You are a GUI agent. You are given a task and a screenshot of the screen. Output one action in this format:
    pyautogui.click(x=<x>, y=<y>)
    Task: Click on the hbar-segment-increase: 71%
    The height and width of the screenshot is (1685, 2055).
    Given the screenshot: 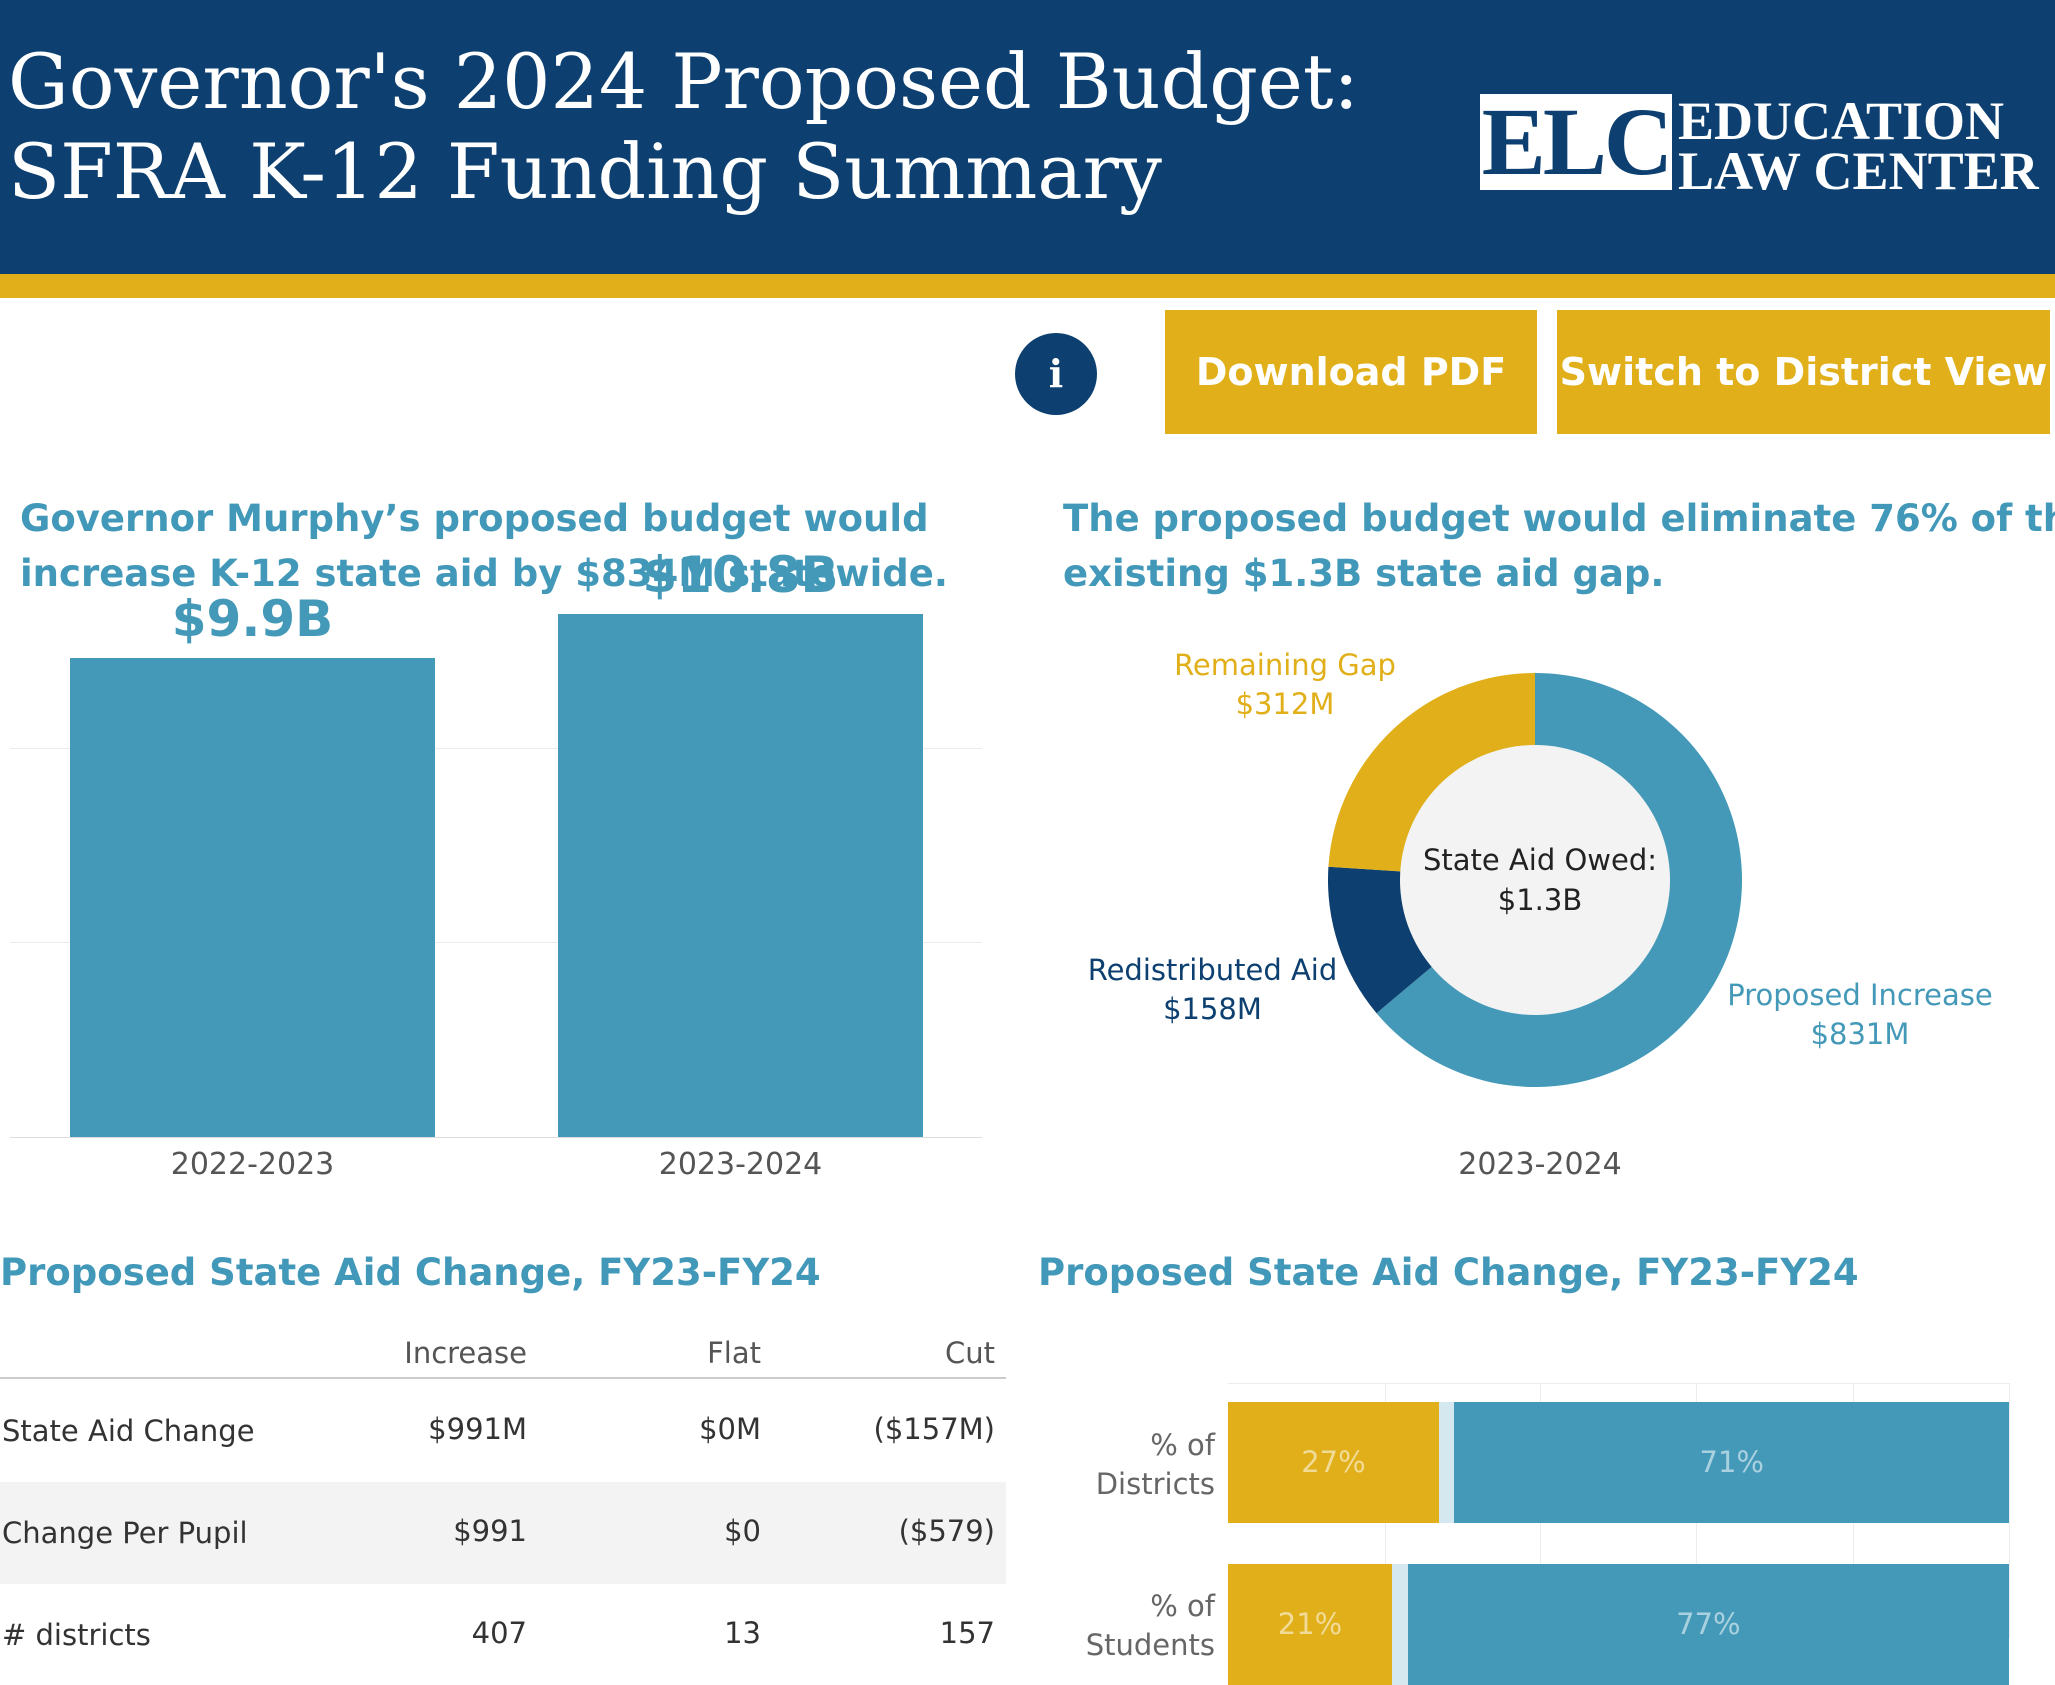 What is the action you would take?
    pyautogui.click(x=1731, y=1462)
    